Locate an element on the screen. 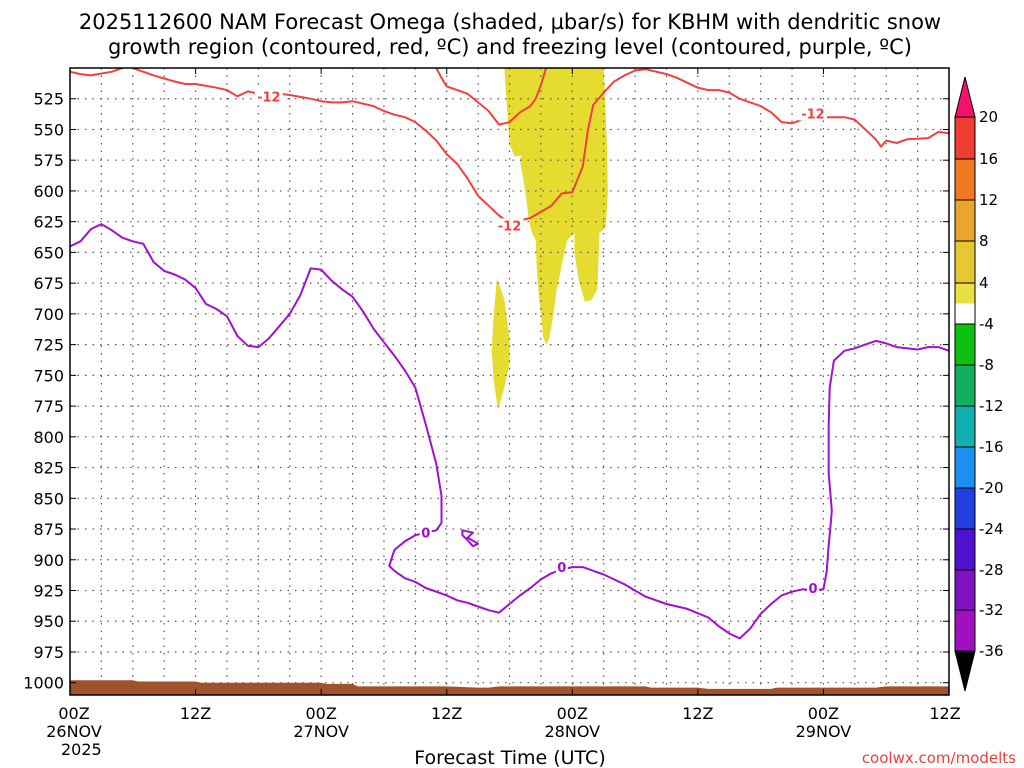  colorbar-label-5: 4 is located at coordinates (984, 283).